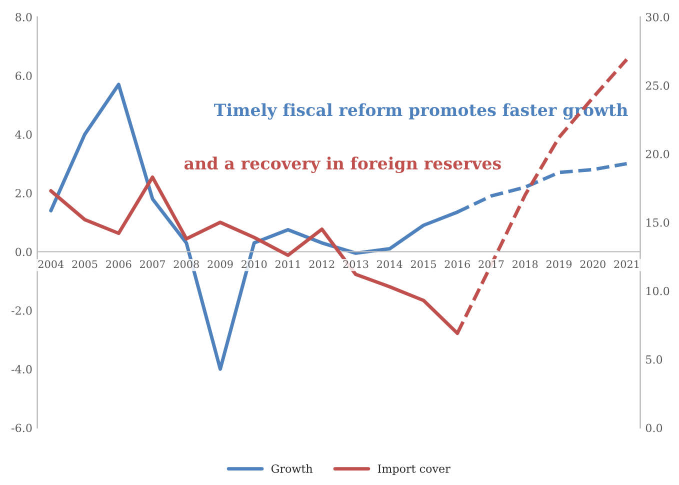  I want to click on y2-tick-label: 0.0, so click(654, 428).